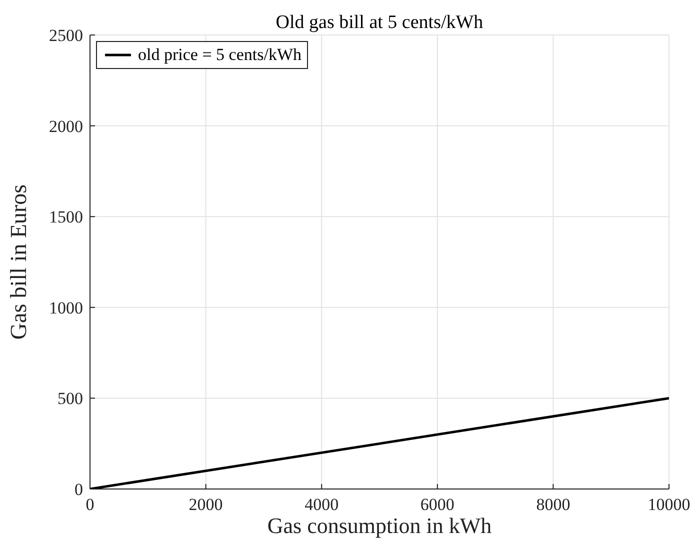  I want to click on y-tick-label: 2500, so click(66, 36).